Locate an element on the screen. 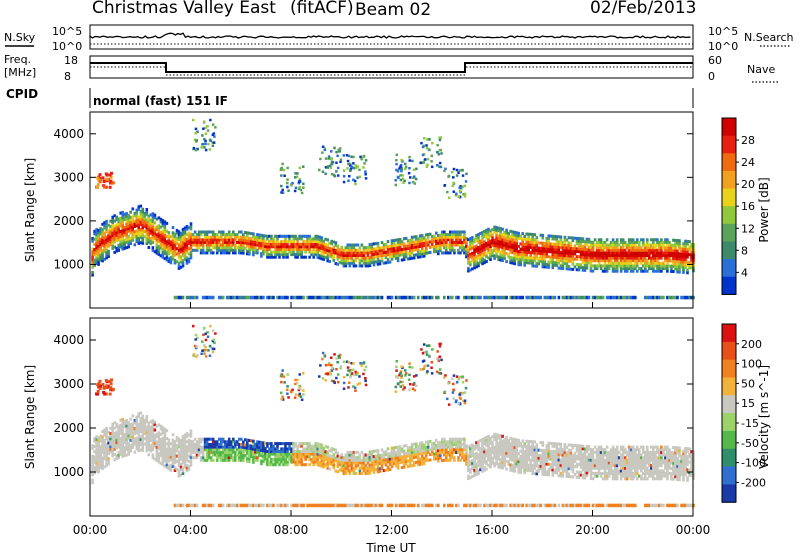  cpid-label: CPID is located at coordinates (22, 94).